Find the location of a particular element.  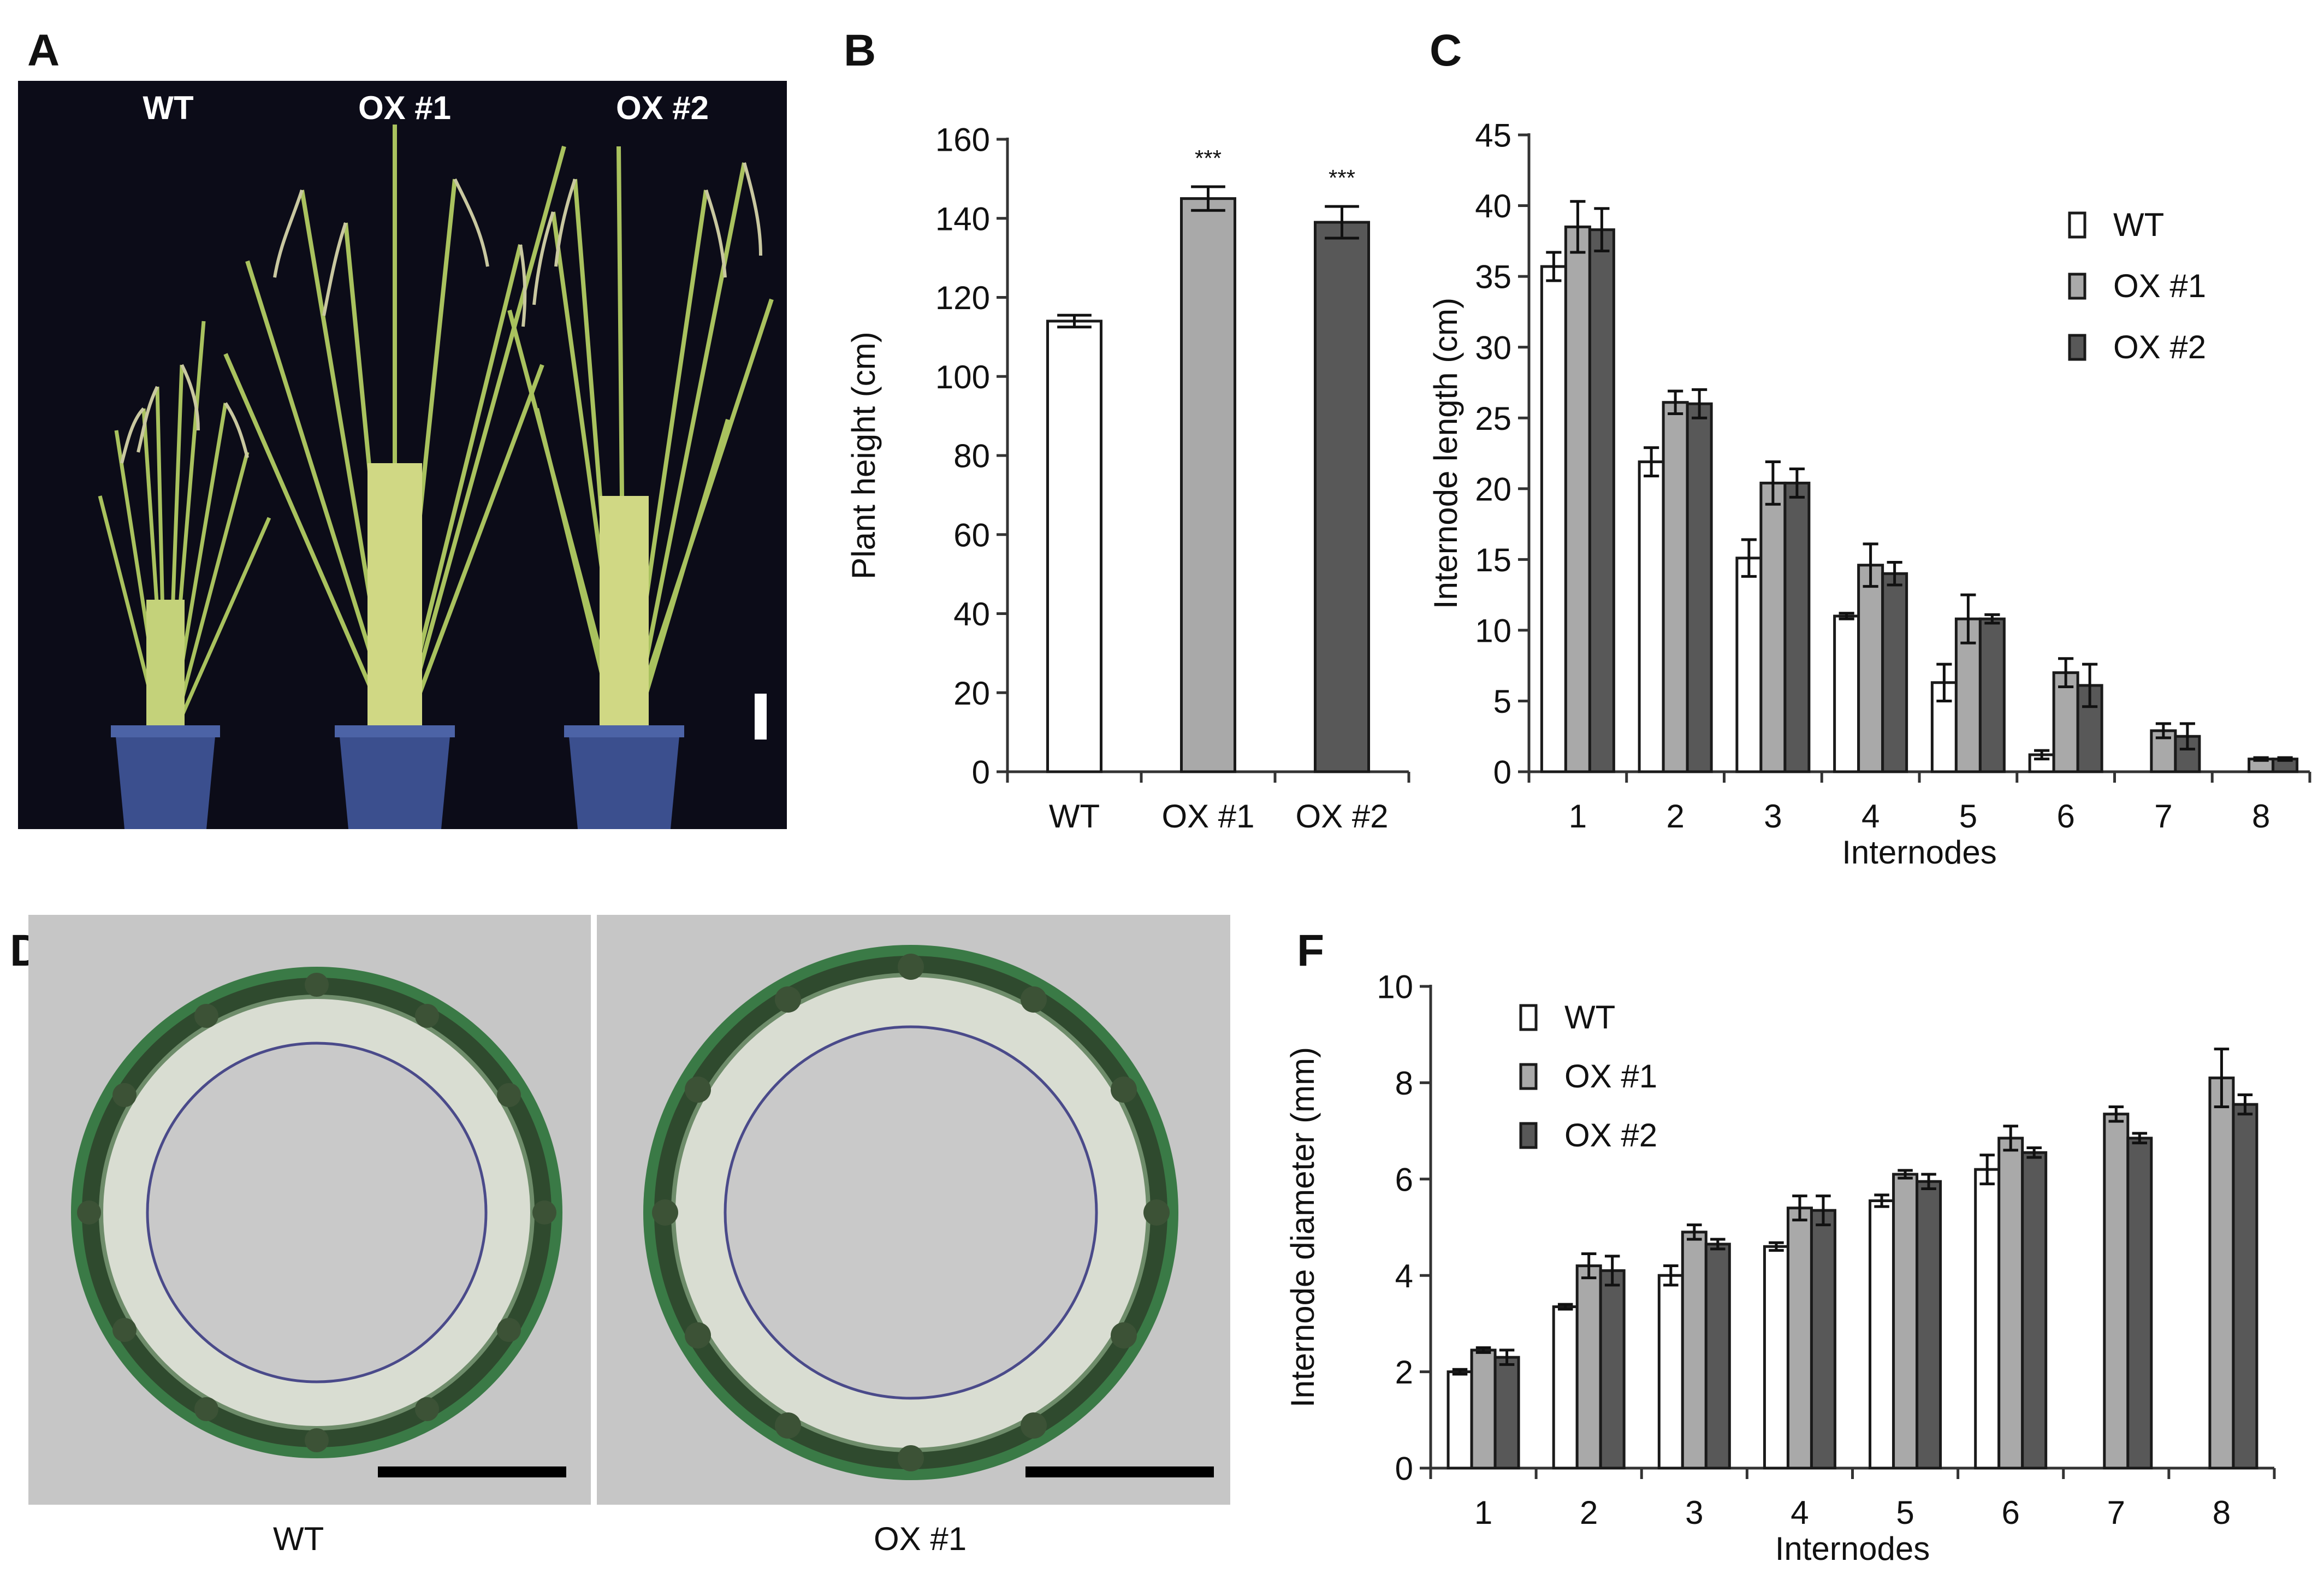

x-tick-label: 6 is located at coordinates (2011, 1512).